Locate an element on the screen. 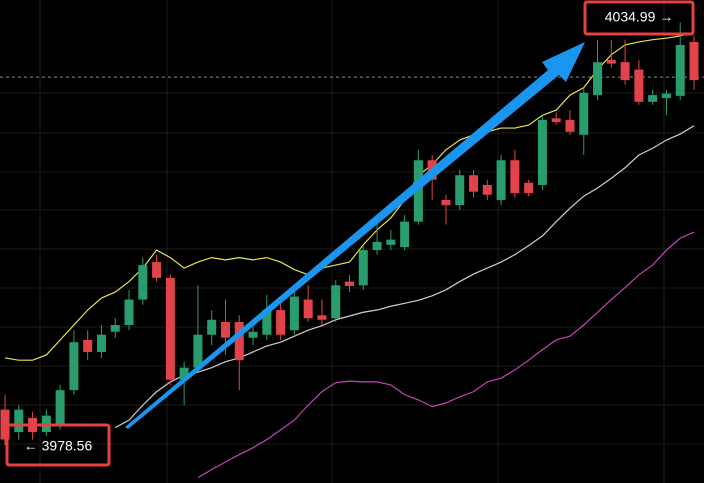 The image size is (704, 483). min-callout: ← 3978.56 is located at coordinates (58, 445).